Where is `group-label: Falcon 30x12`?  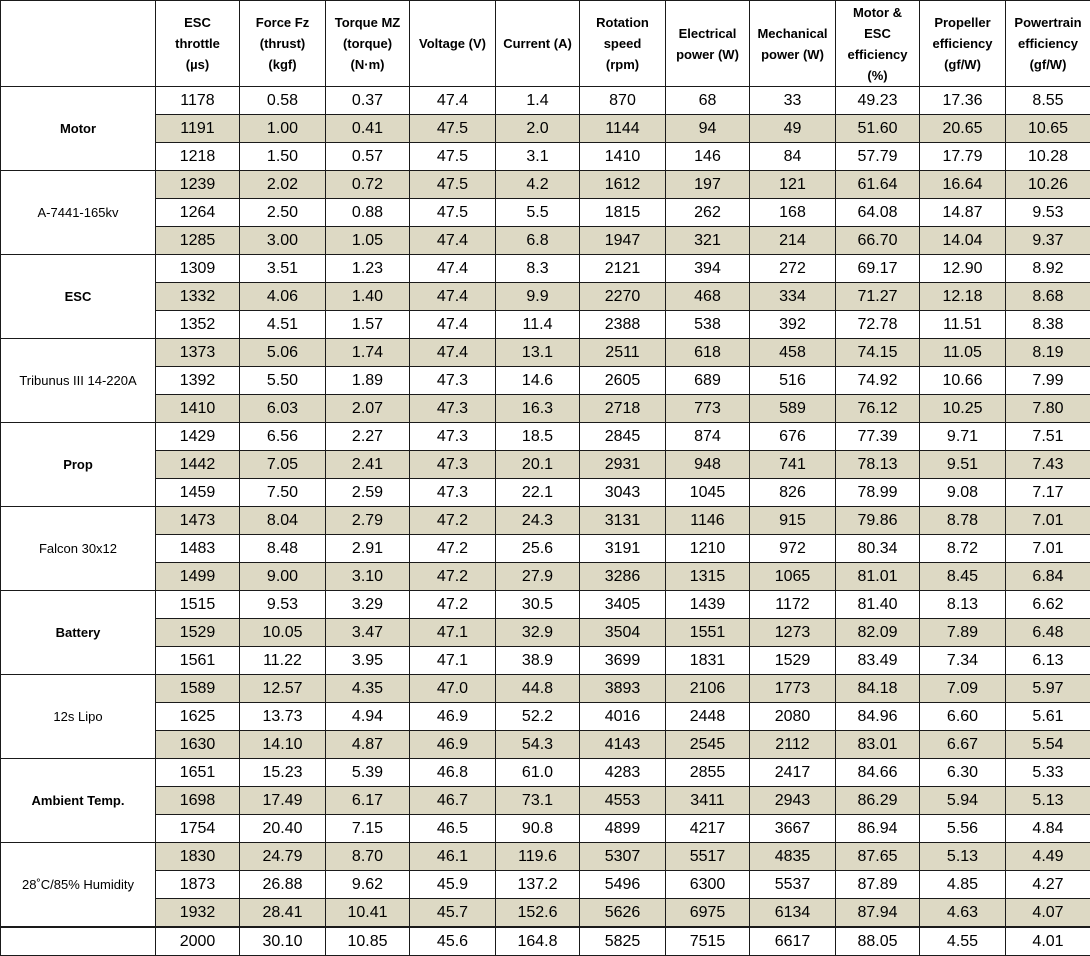 group-label: Falcon 30x12 is located at coordinates (78, 548).